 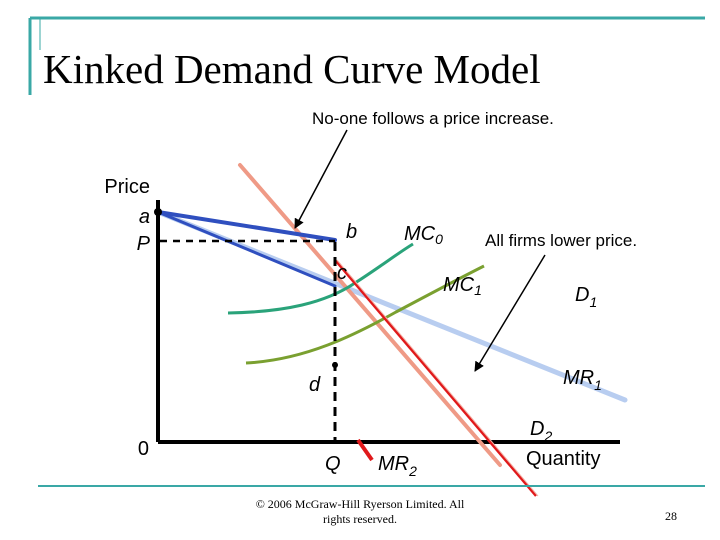 I want to click on label-d1: D1, so click(x=586, y=297).